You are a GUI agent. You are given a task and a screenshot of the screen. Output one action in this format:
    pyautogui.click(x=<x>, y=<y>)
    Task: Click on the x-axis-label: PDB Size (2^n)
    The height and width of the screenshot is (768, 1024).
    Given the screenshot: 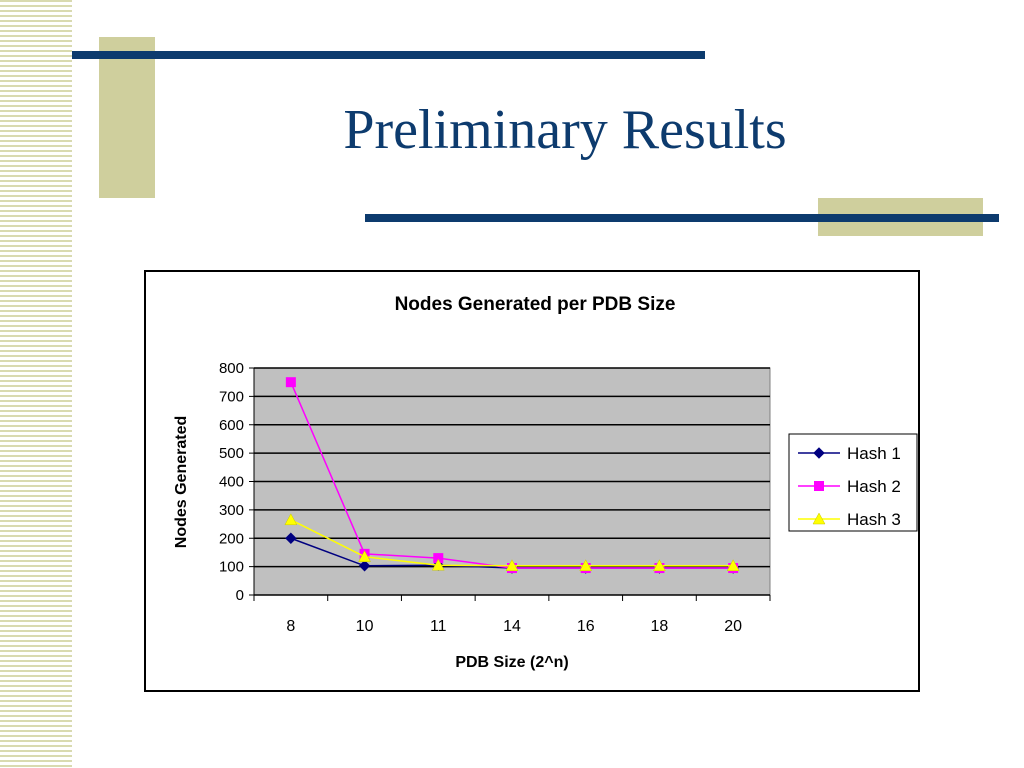 What is the action you would take?
    pyautogui.click(x=511, y=662)
    